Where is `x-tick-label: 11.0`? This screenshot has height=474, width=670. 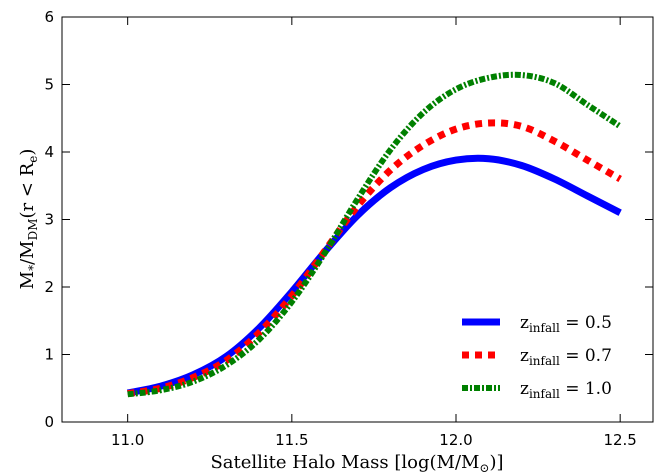
x-tick-label: 11.0 is located at coordinates (127, 440).